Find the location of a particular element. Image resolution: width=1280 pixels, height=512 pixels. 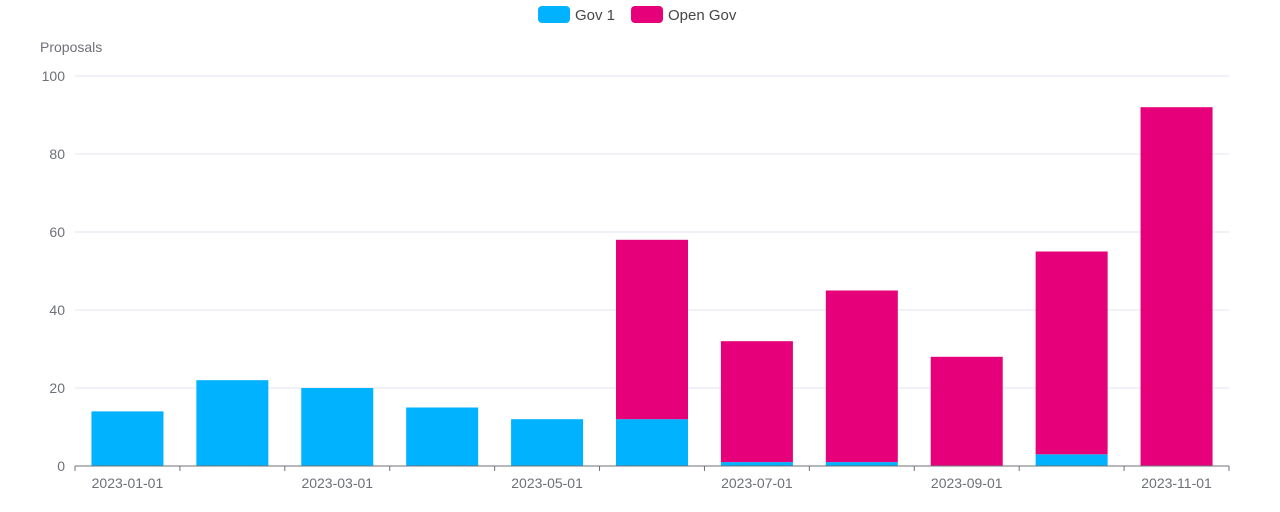

x-tick-label: 2023-11-01 is located at coordinates (1176, 483).